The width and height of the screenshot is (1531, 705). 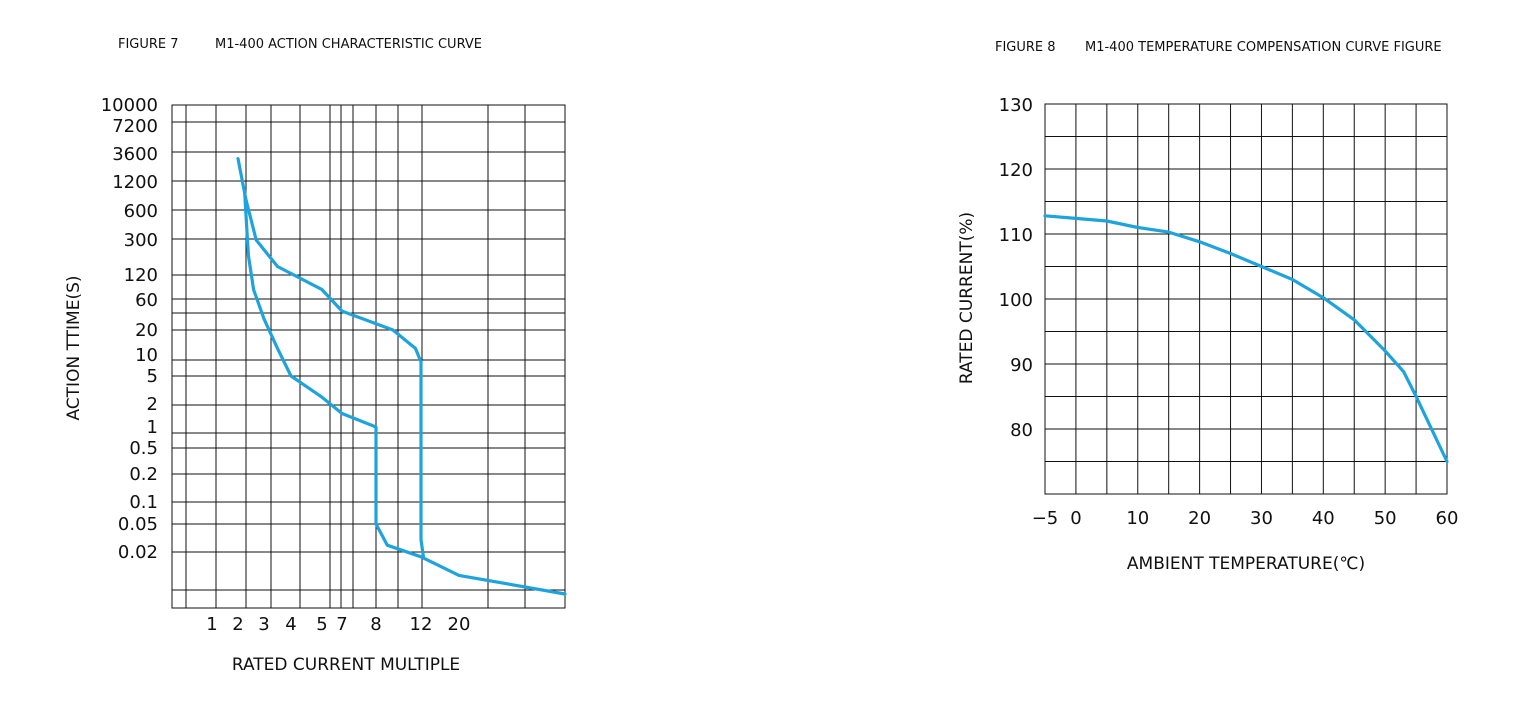 What do you see at coordinates (421, 624) in the screenshot?
I see `figure-7-x-tick-label: 12` at bounding box center [421, 624].